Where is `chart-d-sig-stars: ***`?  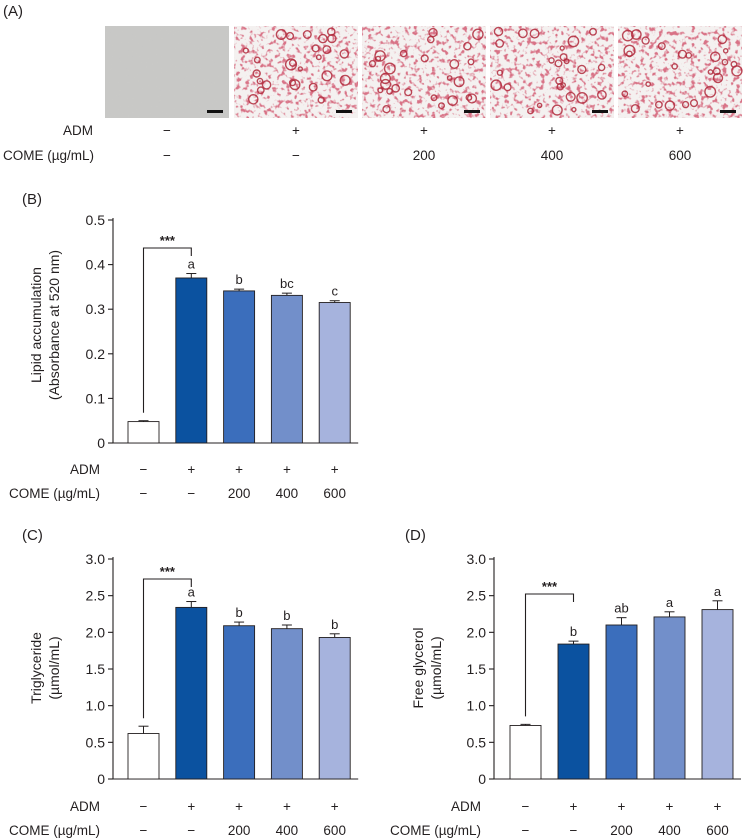 chart-d-sig-stars: *** is located at coordinates (550, 586).